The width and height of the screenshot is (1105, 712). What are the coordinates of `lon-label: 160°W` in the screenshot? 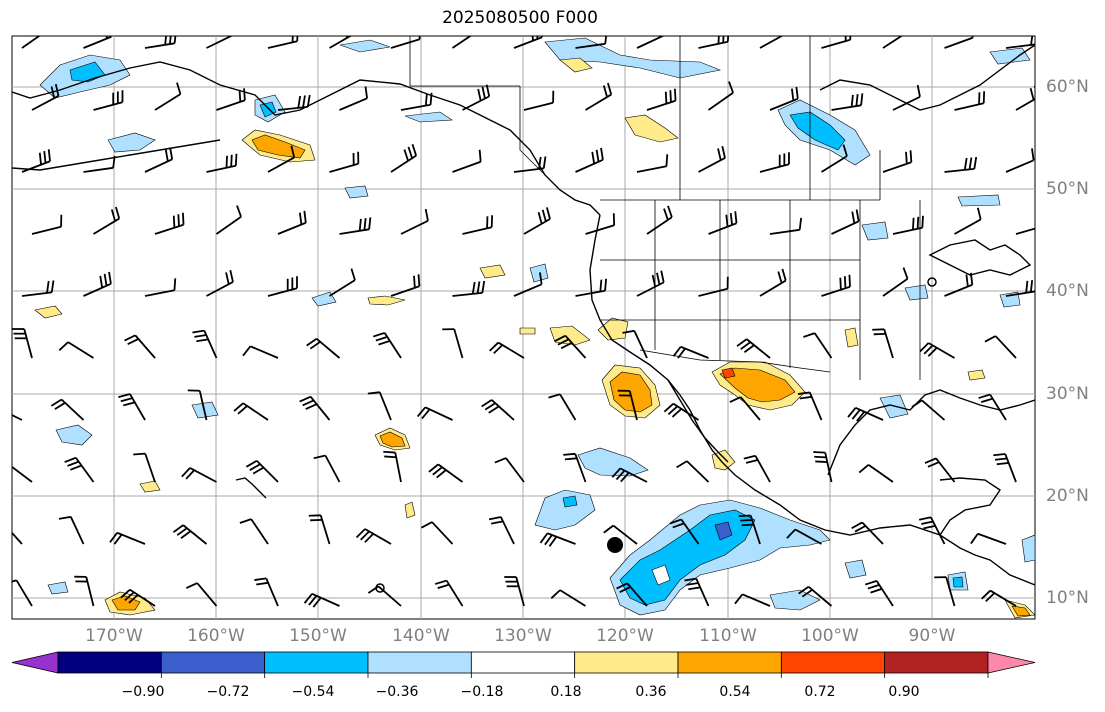 It's located at (216, 636).